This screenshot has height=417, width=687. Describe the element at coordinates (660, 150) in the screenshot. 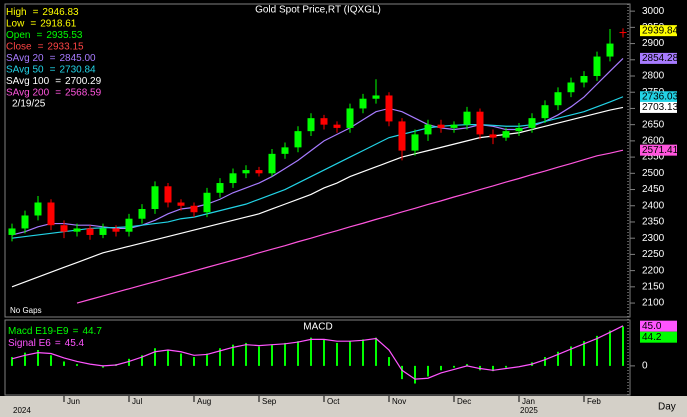

I see `price-tag: 2571.41` at that location.